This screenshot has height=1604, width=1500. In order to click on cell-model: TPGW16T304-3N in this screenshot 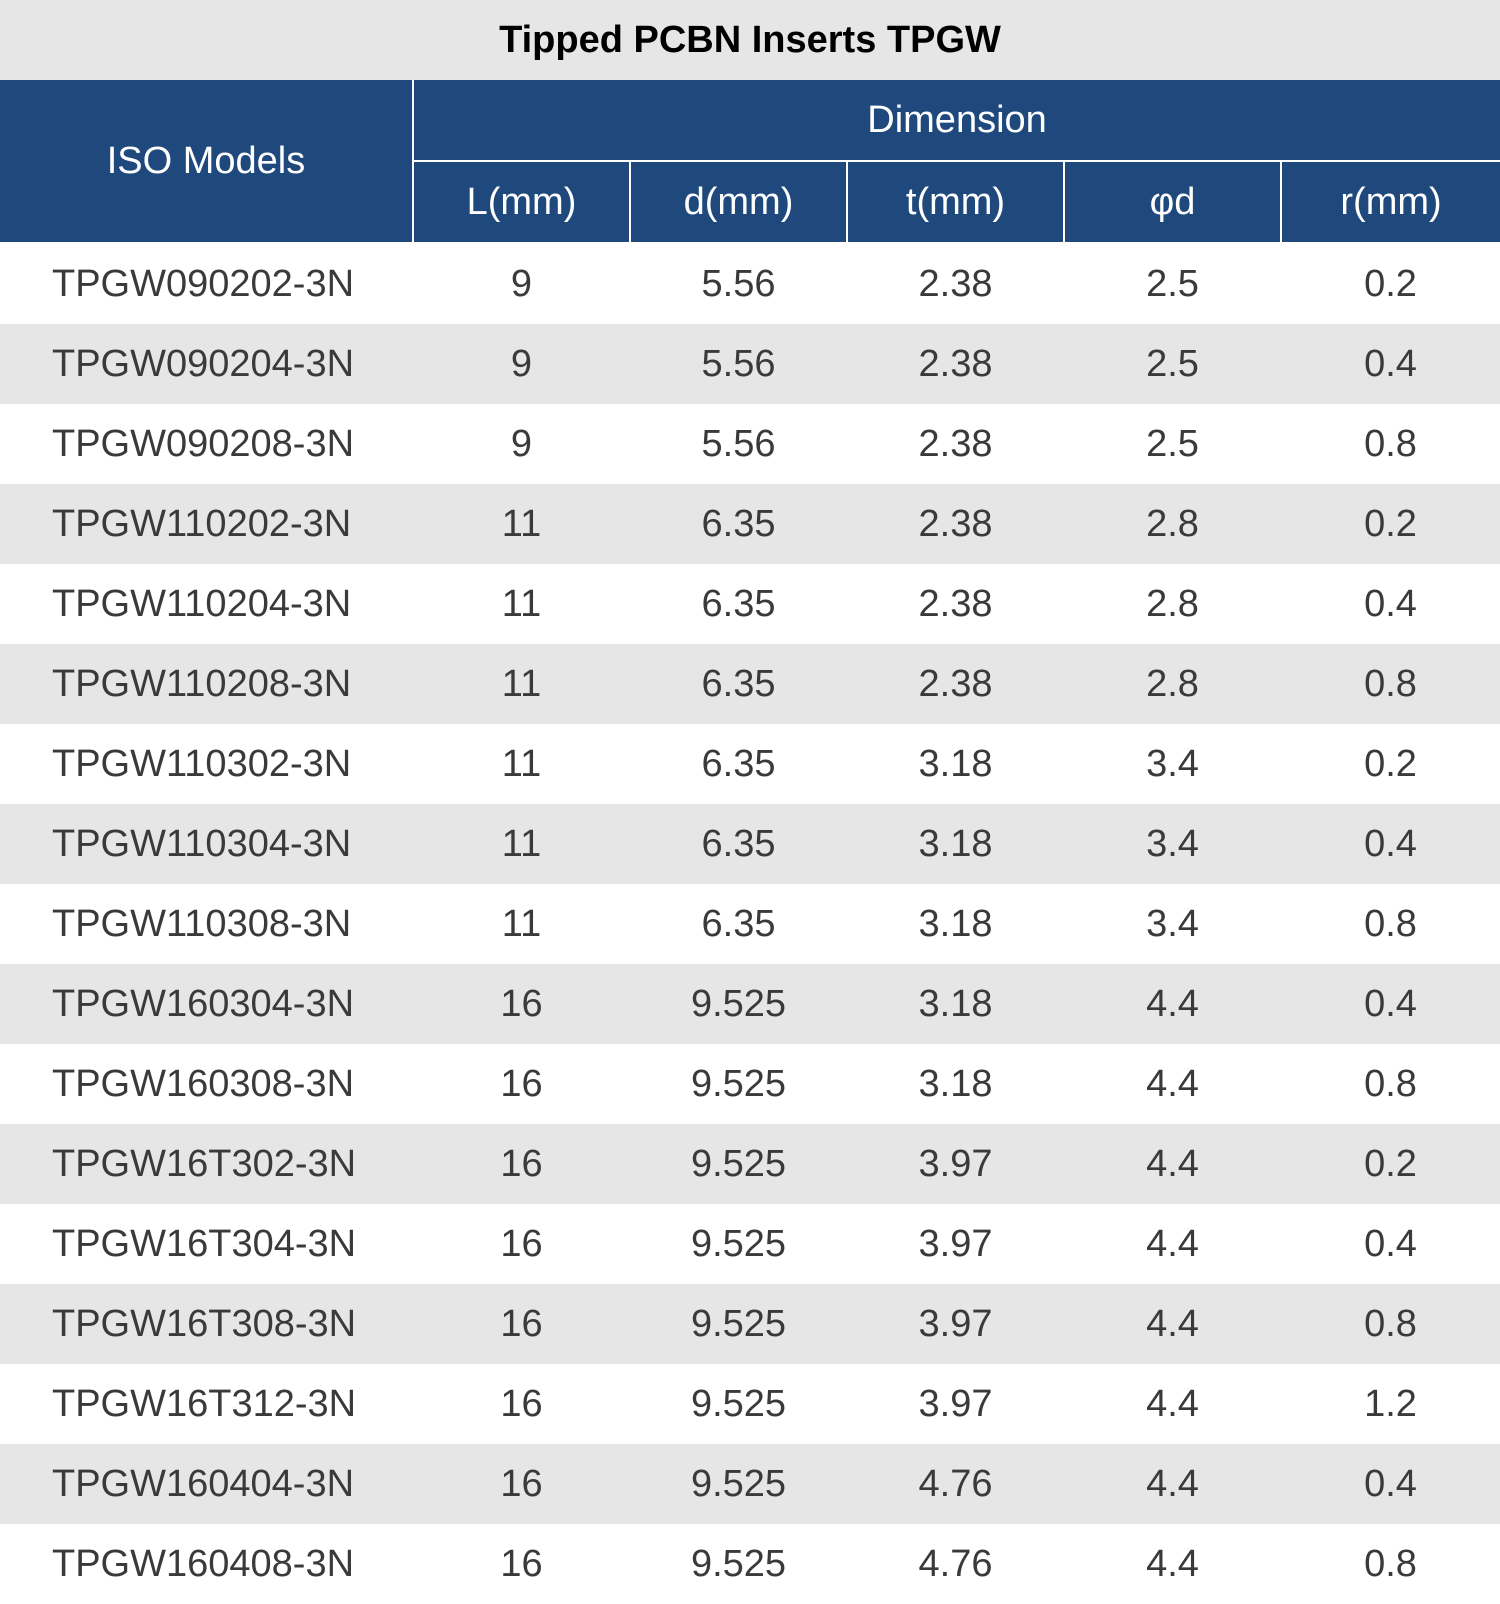, I will do `click(206, 1244)`.